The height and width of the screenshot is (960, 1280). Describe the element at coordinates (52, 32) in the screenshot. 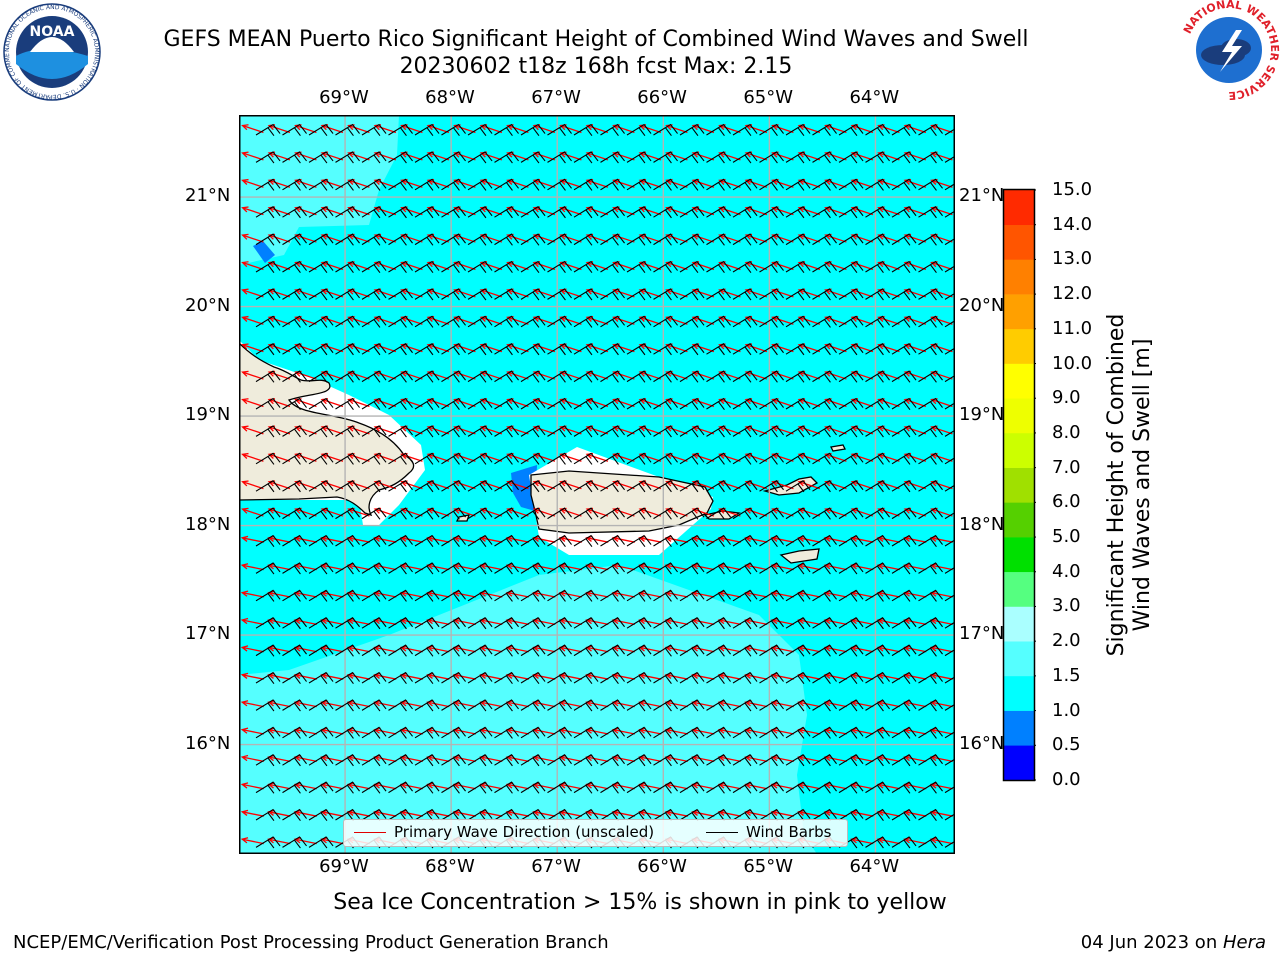

I see `noaa-logo-text: NOAA` at that location.